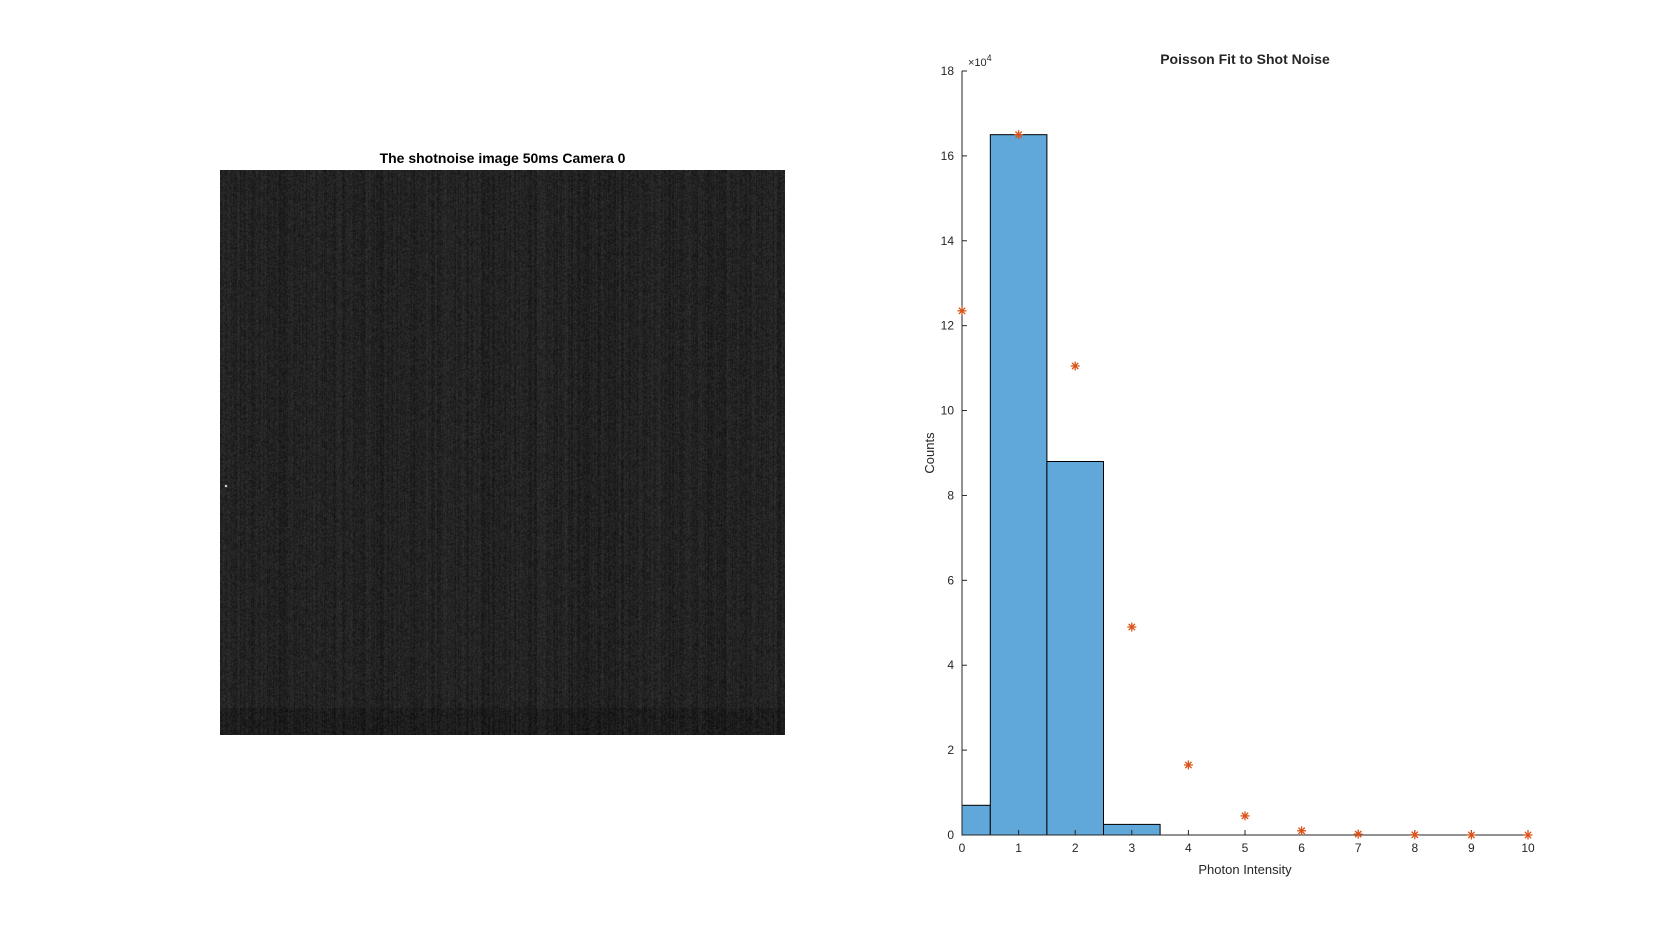  I want to click on x-tick-label: 6, so click(1301, 848).